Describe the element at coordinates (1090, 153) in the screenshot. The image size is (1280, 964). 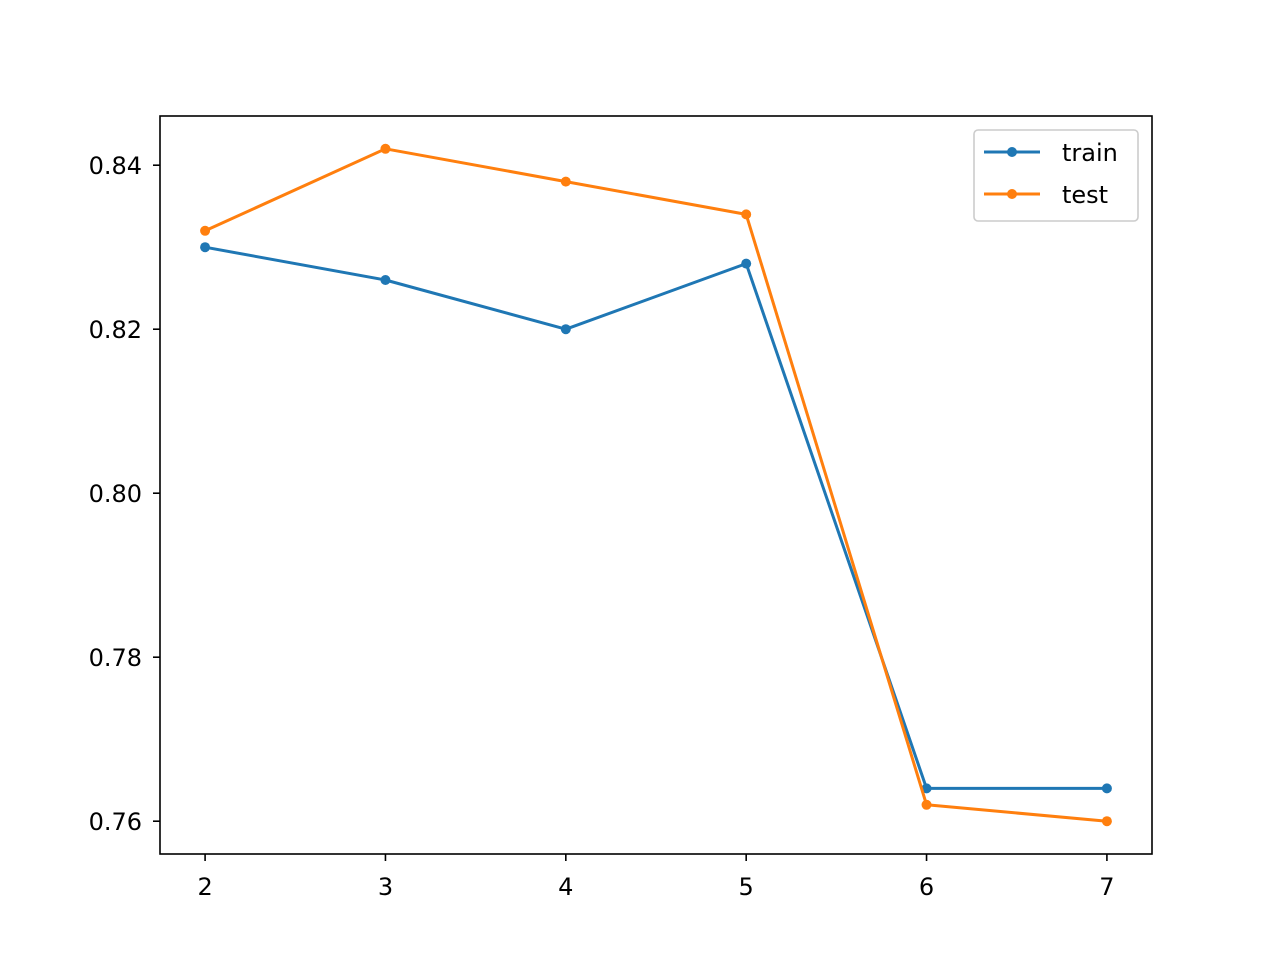
I see `legend-label: train` at that location.